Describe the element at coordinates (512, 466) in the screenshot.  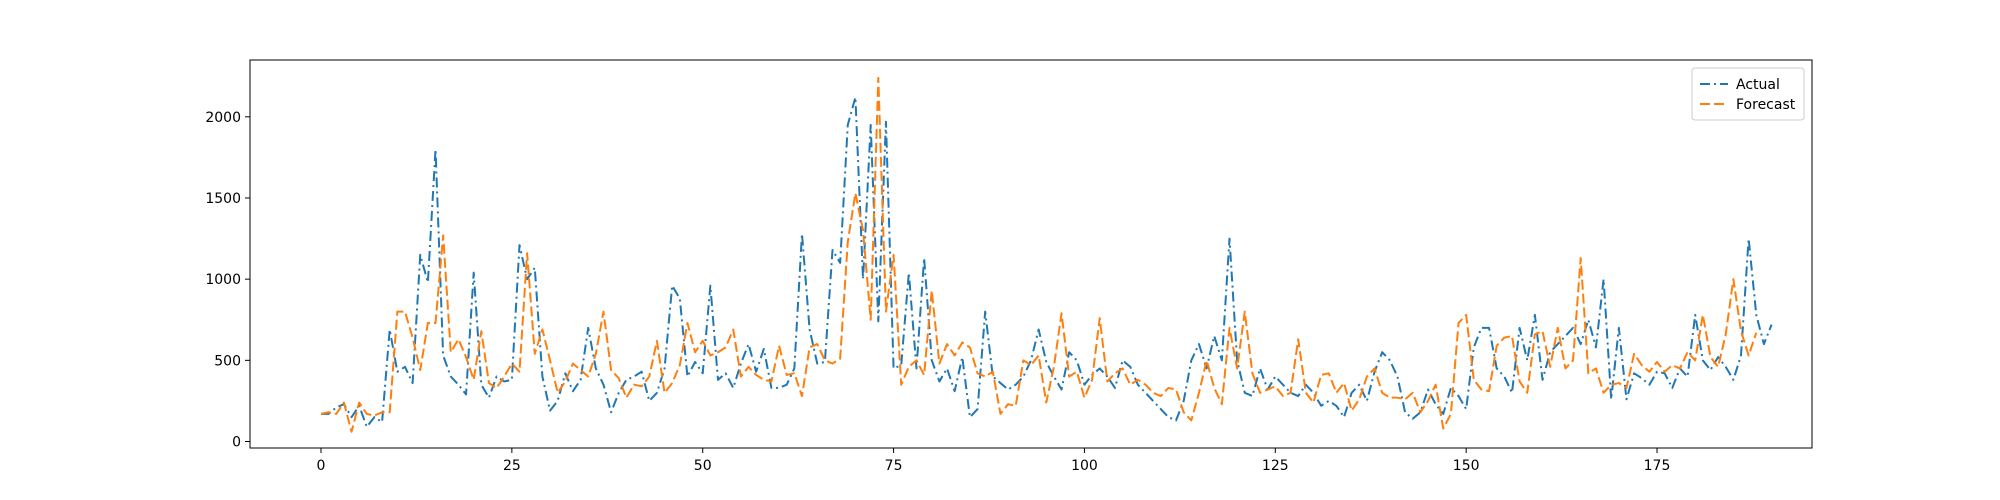
I see `x-tick-label: 25` at that location.